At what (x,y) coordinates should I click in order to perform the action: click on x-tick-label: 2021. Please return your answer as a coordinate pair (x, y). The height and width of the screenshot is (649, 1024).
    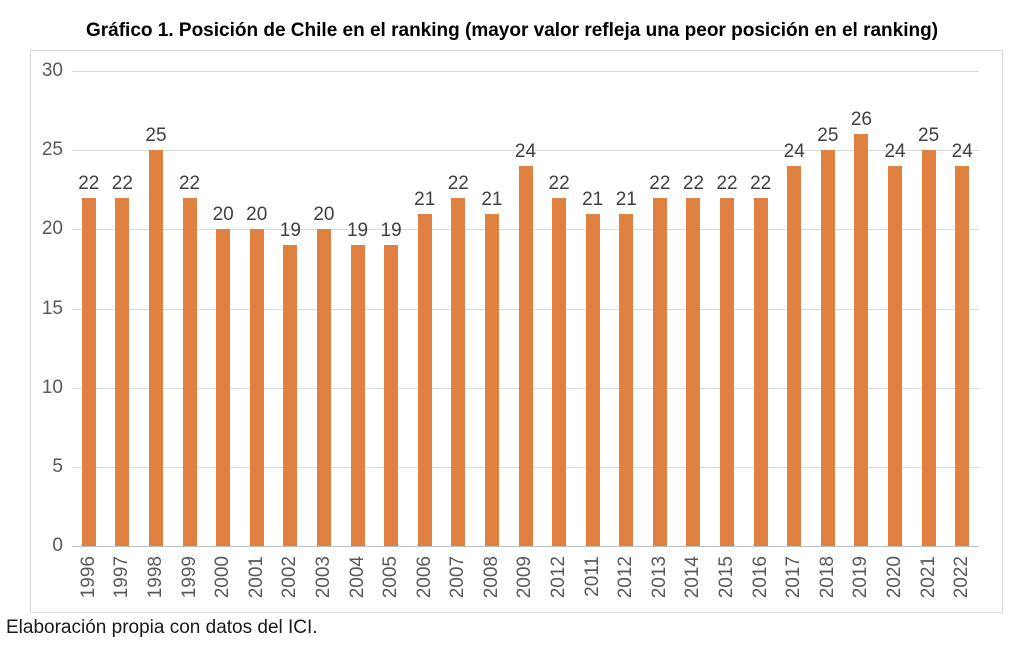
    Looking at the image, I should click on (929, 582).